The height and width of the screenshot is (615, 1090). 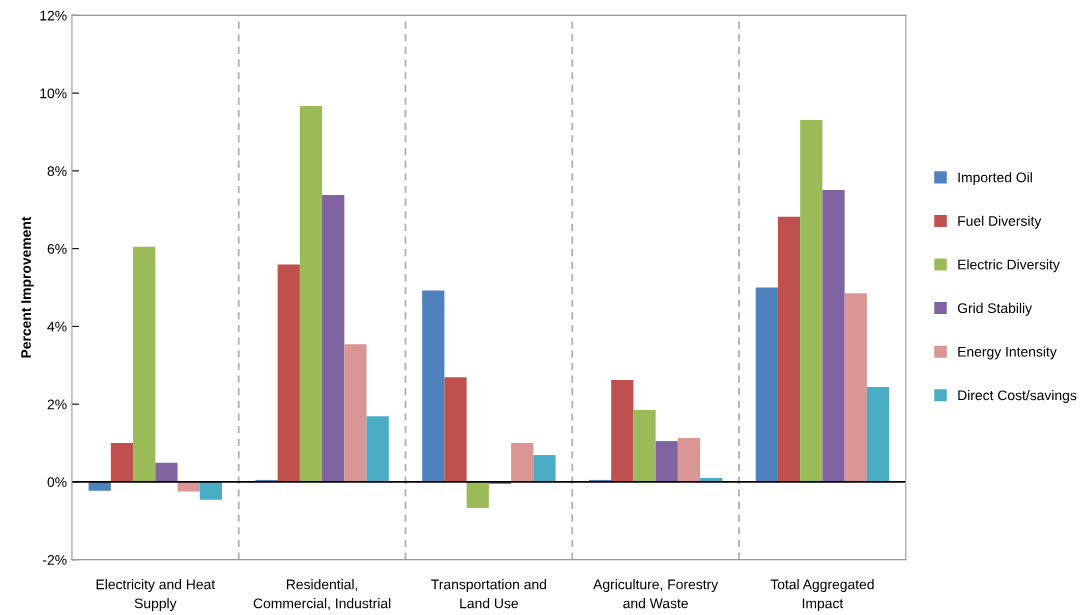 I want to click on x-tick-label: Agriculture, Forestry and Waste, so click(x=656, y=594).